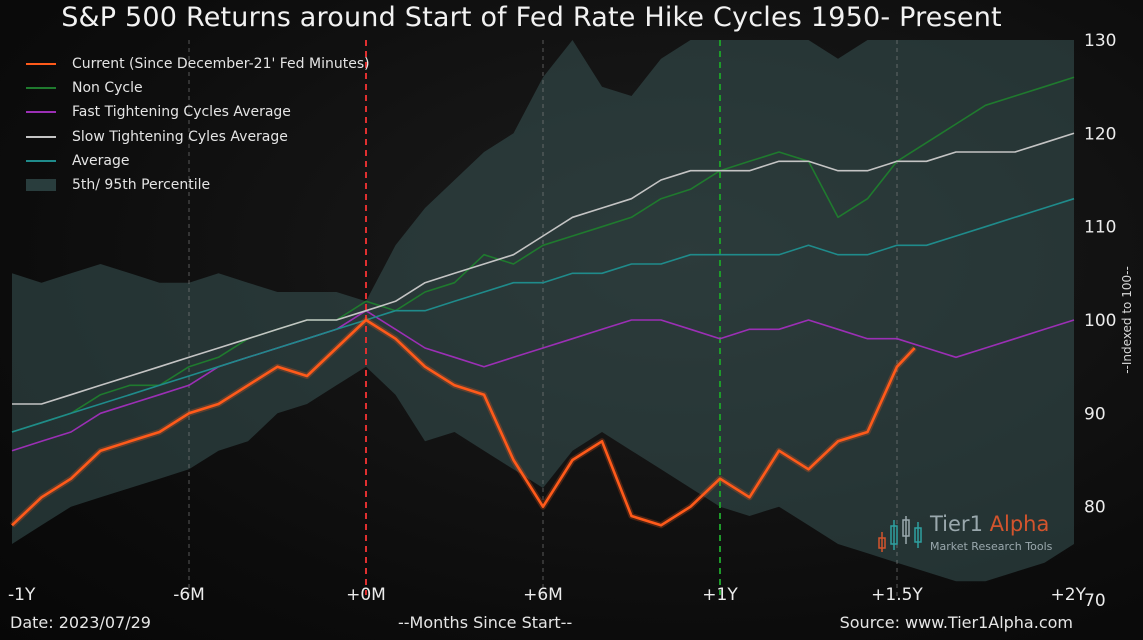  Describe the element at coordinates (141, 185) in the screenshot. I see `legend-label-percentile-band: 5th/ 95th Percentile` at that location.